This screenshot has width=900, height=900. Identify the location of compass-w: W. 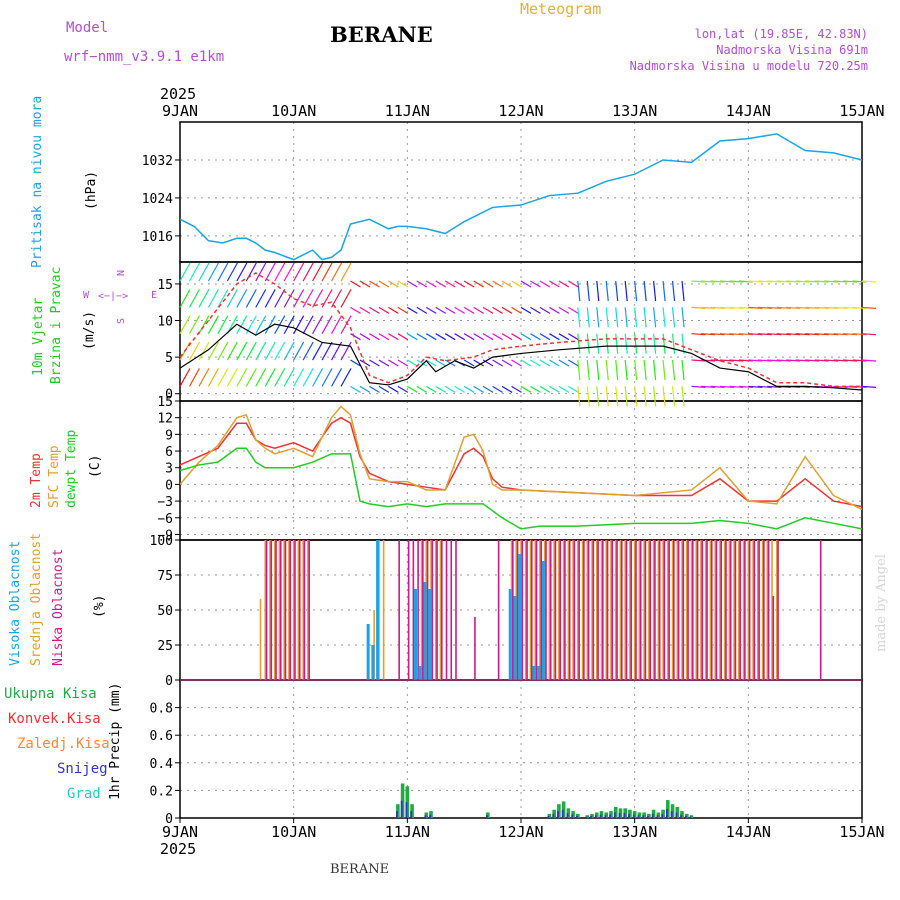
(86, 295).